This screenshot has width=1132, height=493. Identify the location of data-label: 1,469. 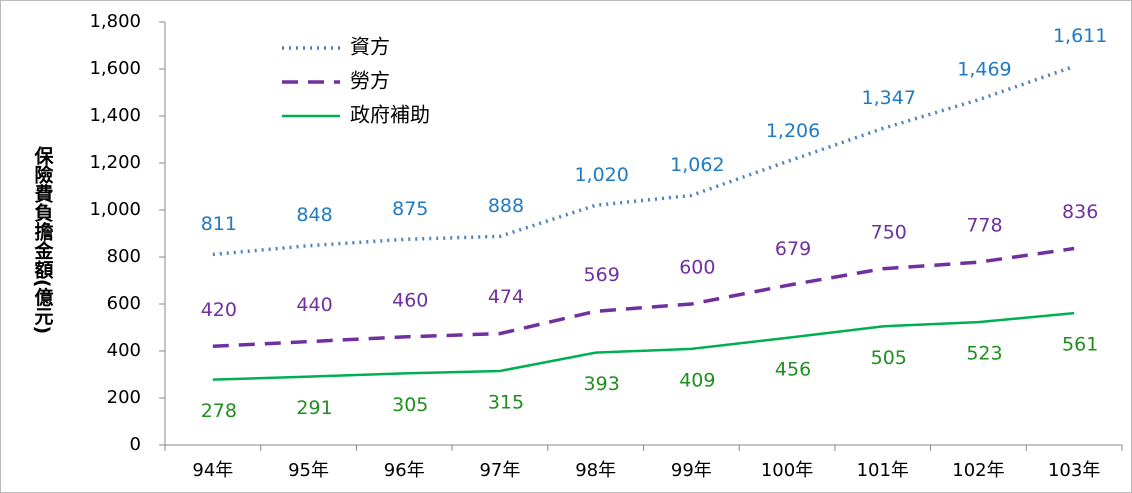
(984, 69).